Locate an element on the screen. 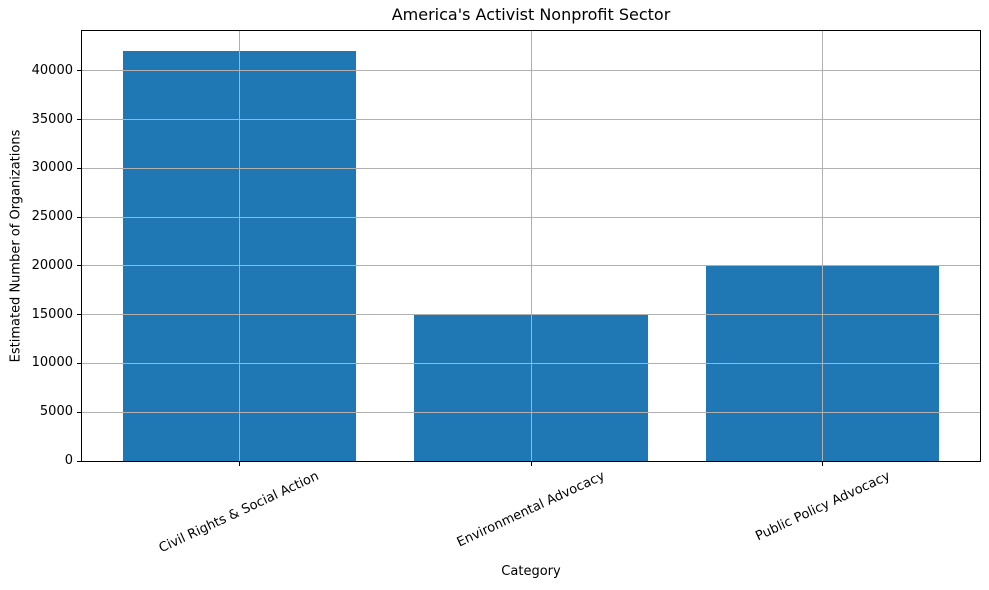 The width and height of the screenshot is (989, 590). y-tick-label: 25000 is located at coordinates (52, 217).